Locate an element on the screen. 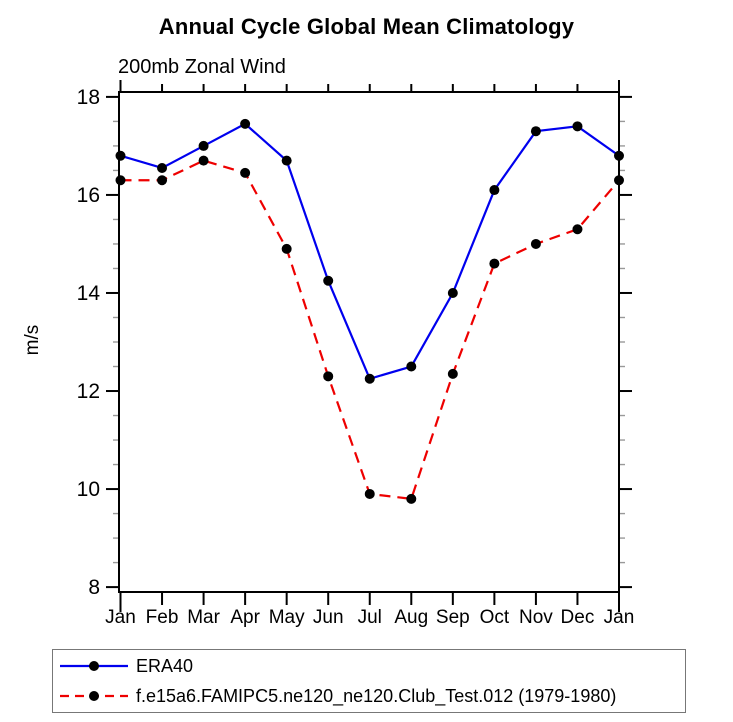 The image size is (733, 722). y-tick-label: 18 is located at coordinates (88, 97).